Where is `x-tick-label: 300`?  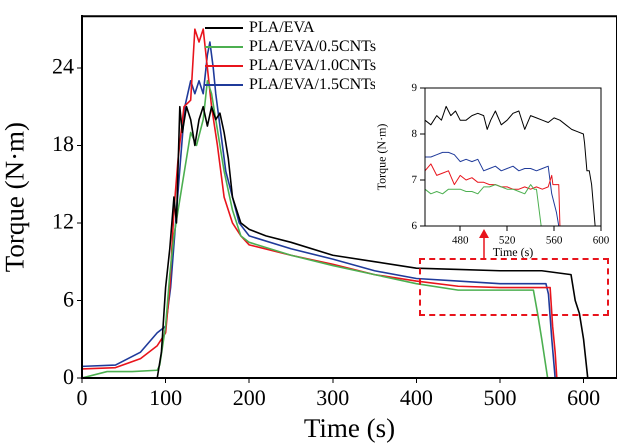
x-tick-label: 300 is located at coordinates (333, 397).